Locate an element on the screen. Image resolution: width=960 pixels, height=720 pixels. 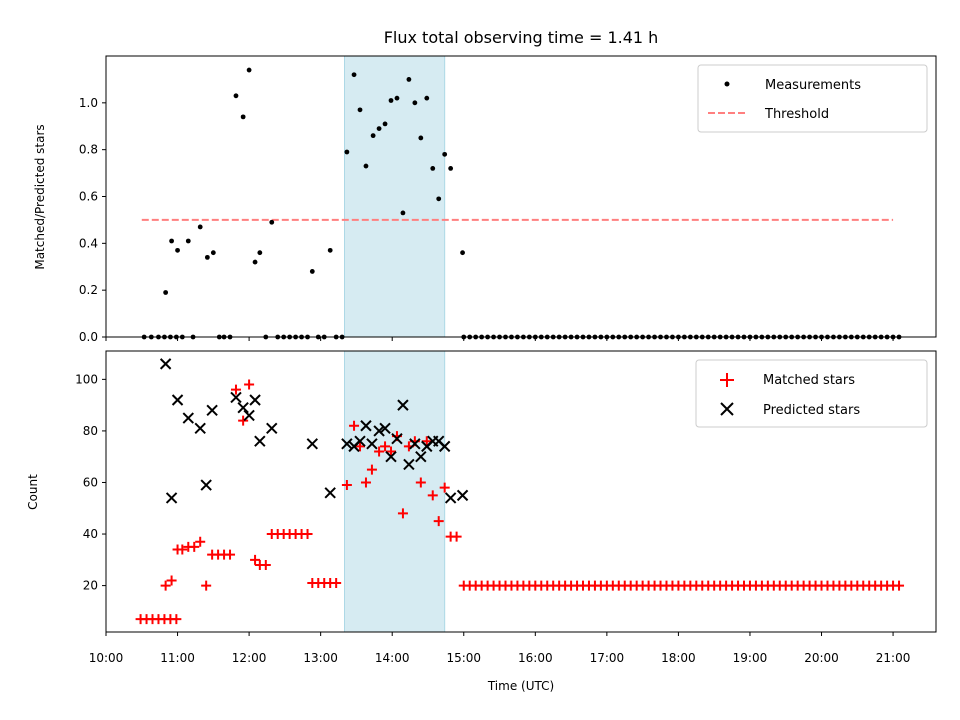
x-tick-label: 20:00 is located at coordinates (821, 658).